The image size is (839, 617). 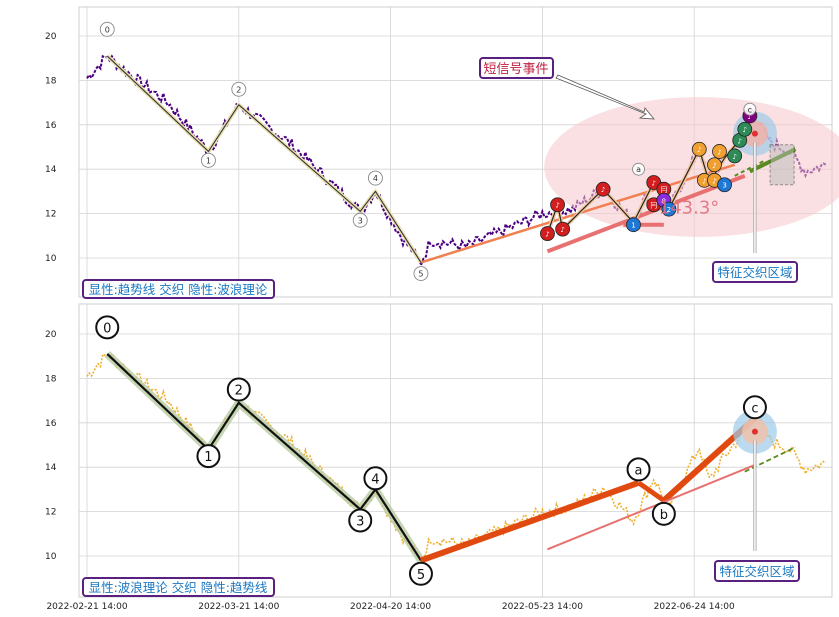 I want to click on signal-marker-glyph: 2, so click(x=669, y=210).